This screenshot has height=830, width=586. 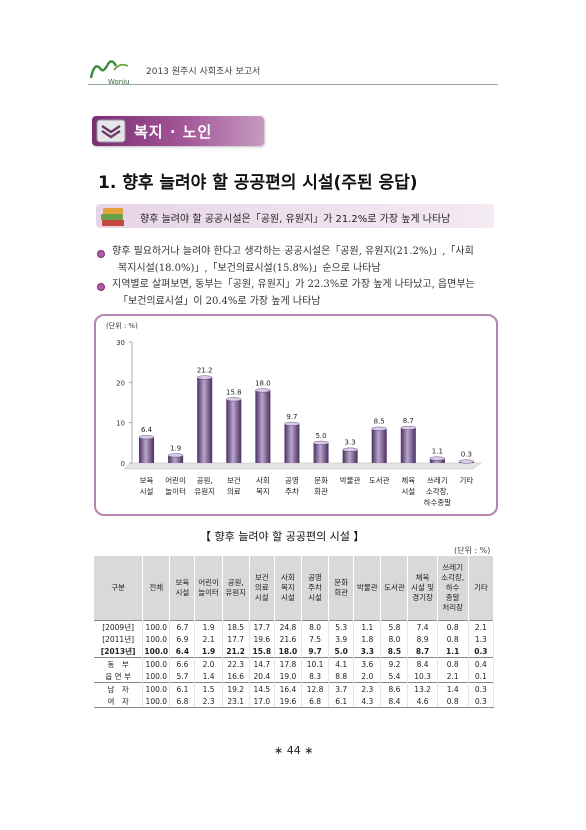 I want to click on table-cell: 5.3, so click(x=341, y=626).